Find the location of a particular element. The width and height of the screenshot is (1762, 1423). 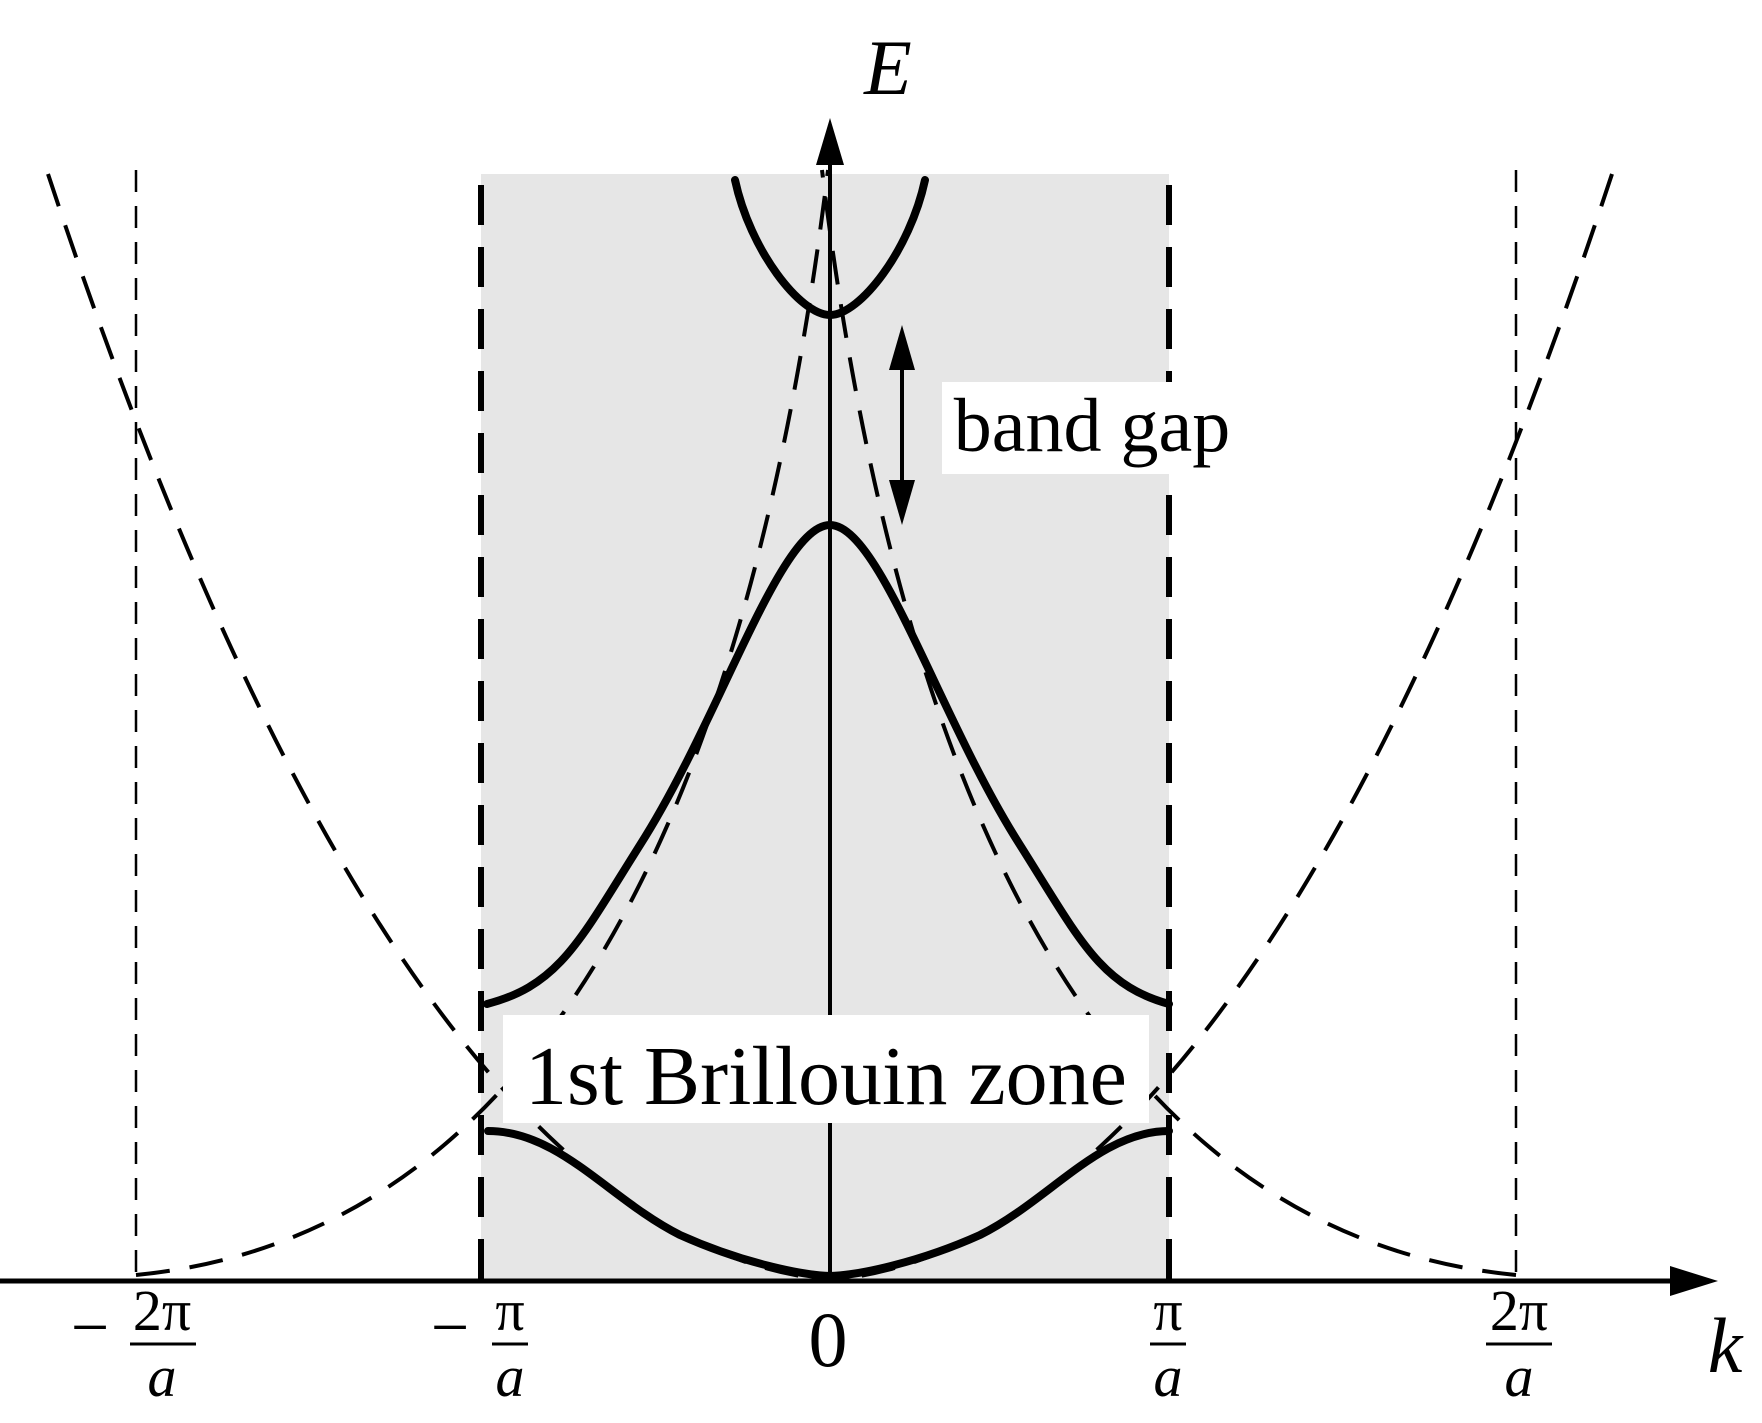

band-gap-label-background is located at coordinates (1092, 428).